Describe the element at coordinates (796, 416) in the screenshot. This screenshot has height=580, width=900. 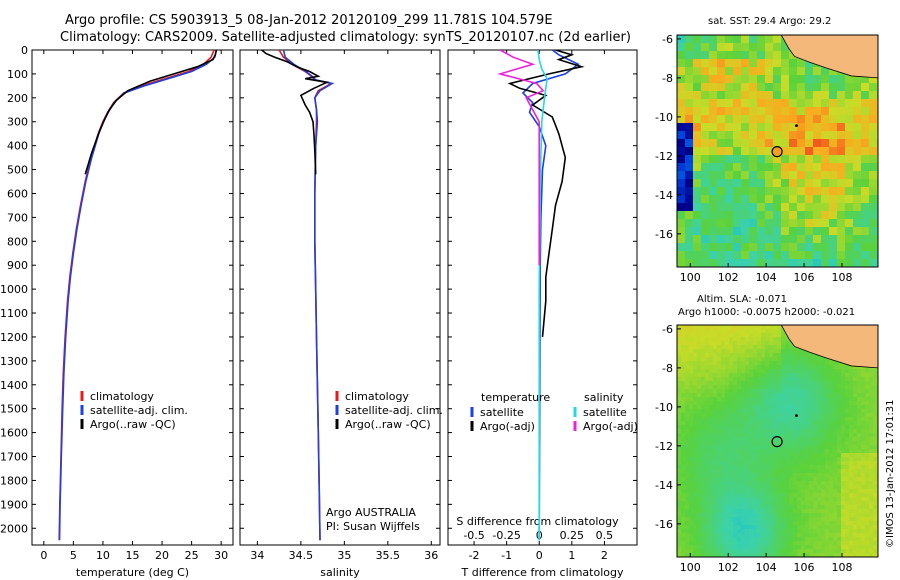
I see `island-christmas` at that location.